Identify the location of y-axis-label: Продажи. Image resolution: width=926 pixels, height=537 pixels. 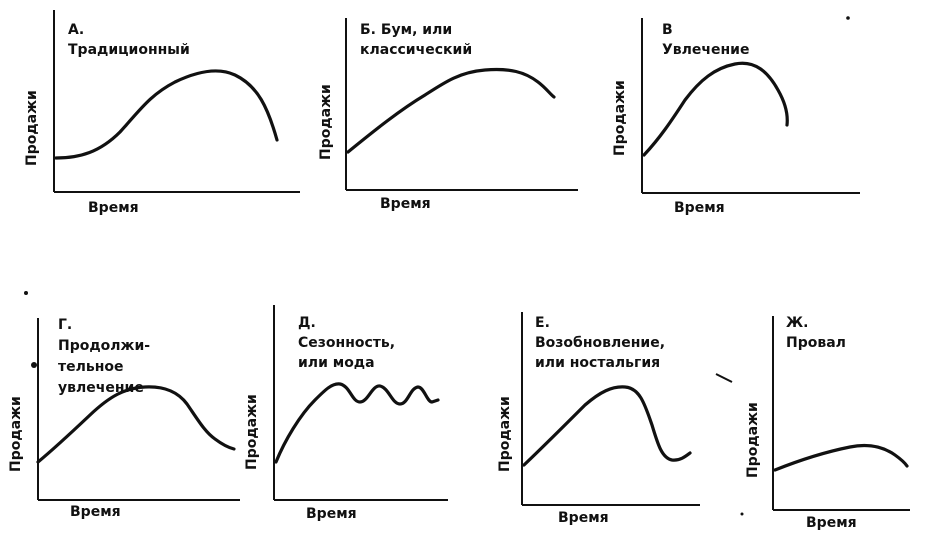
(753, 440).